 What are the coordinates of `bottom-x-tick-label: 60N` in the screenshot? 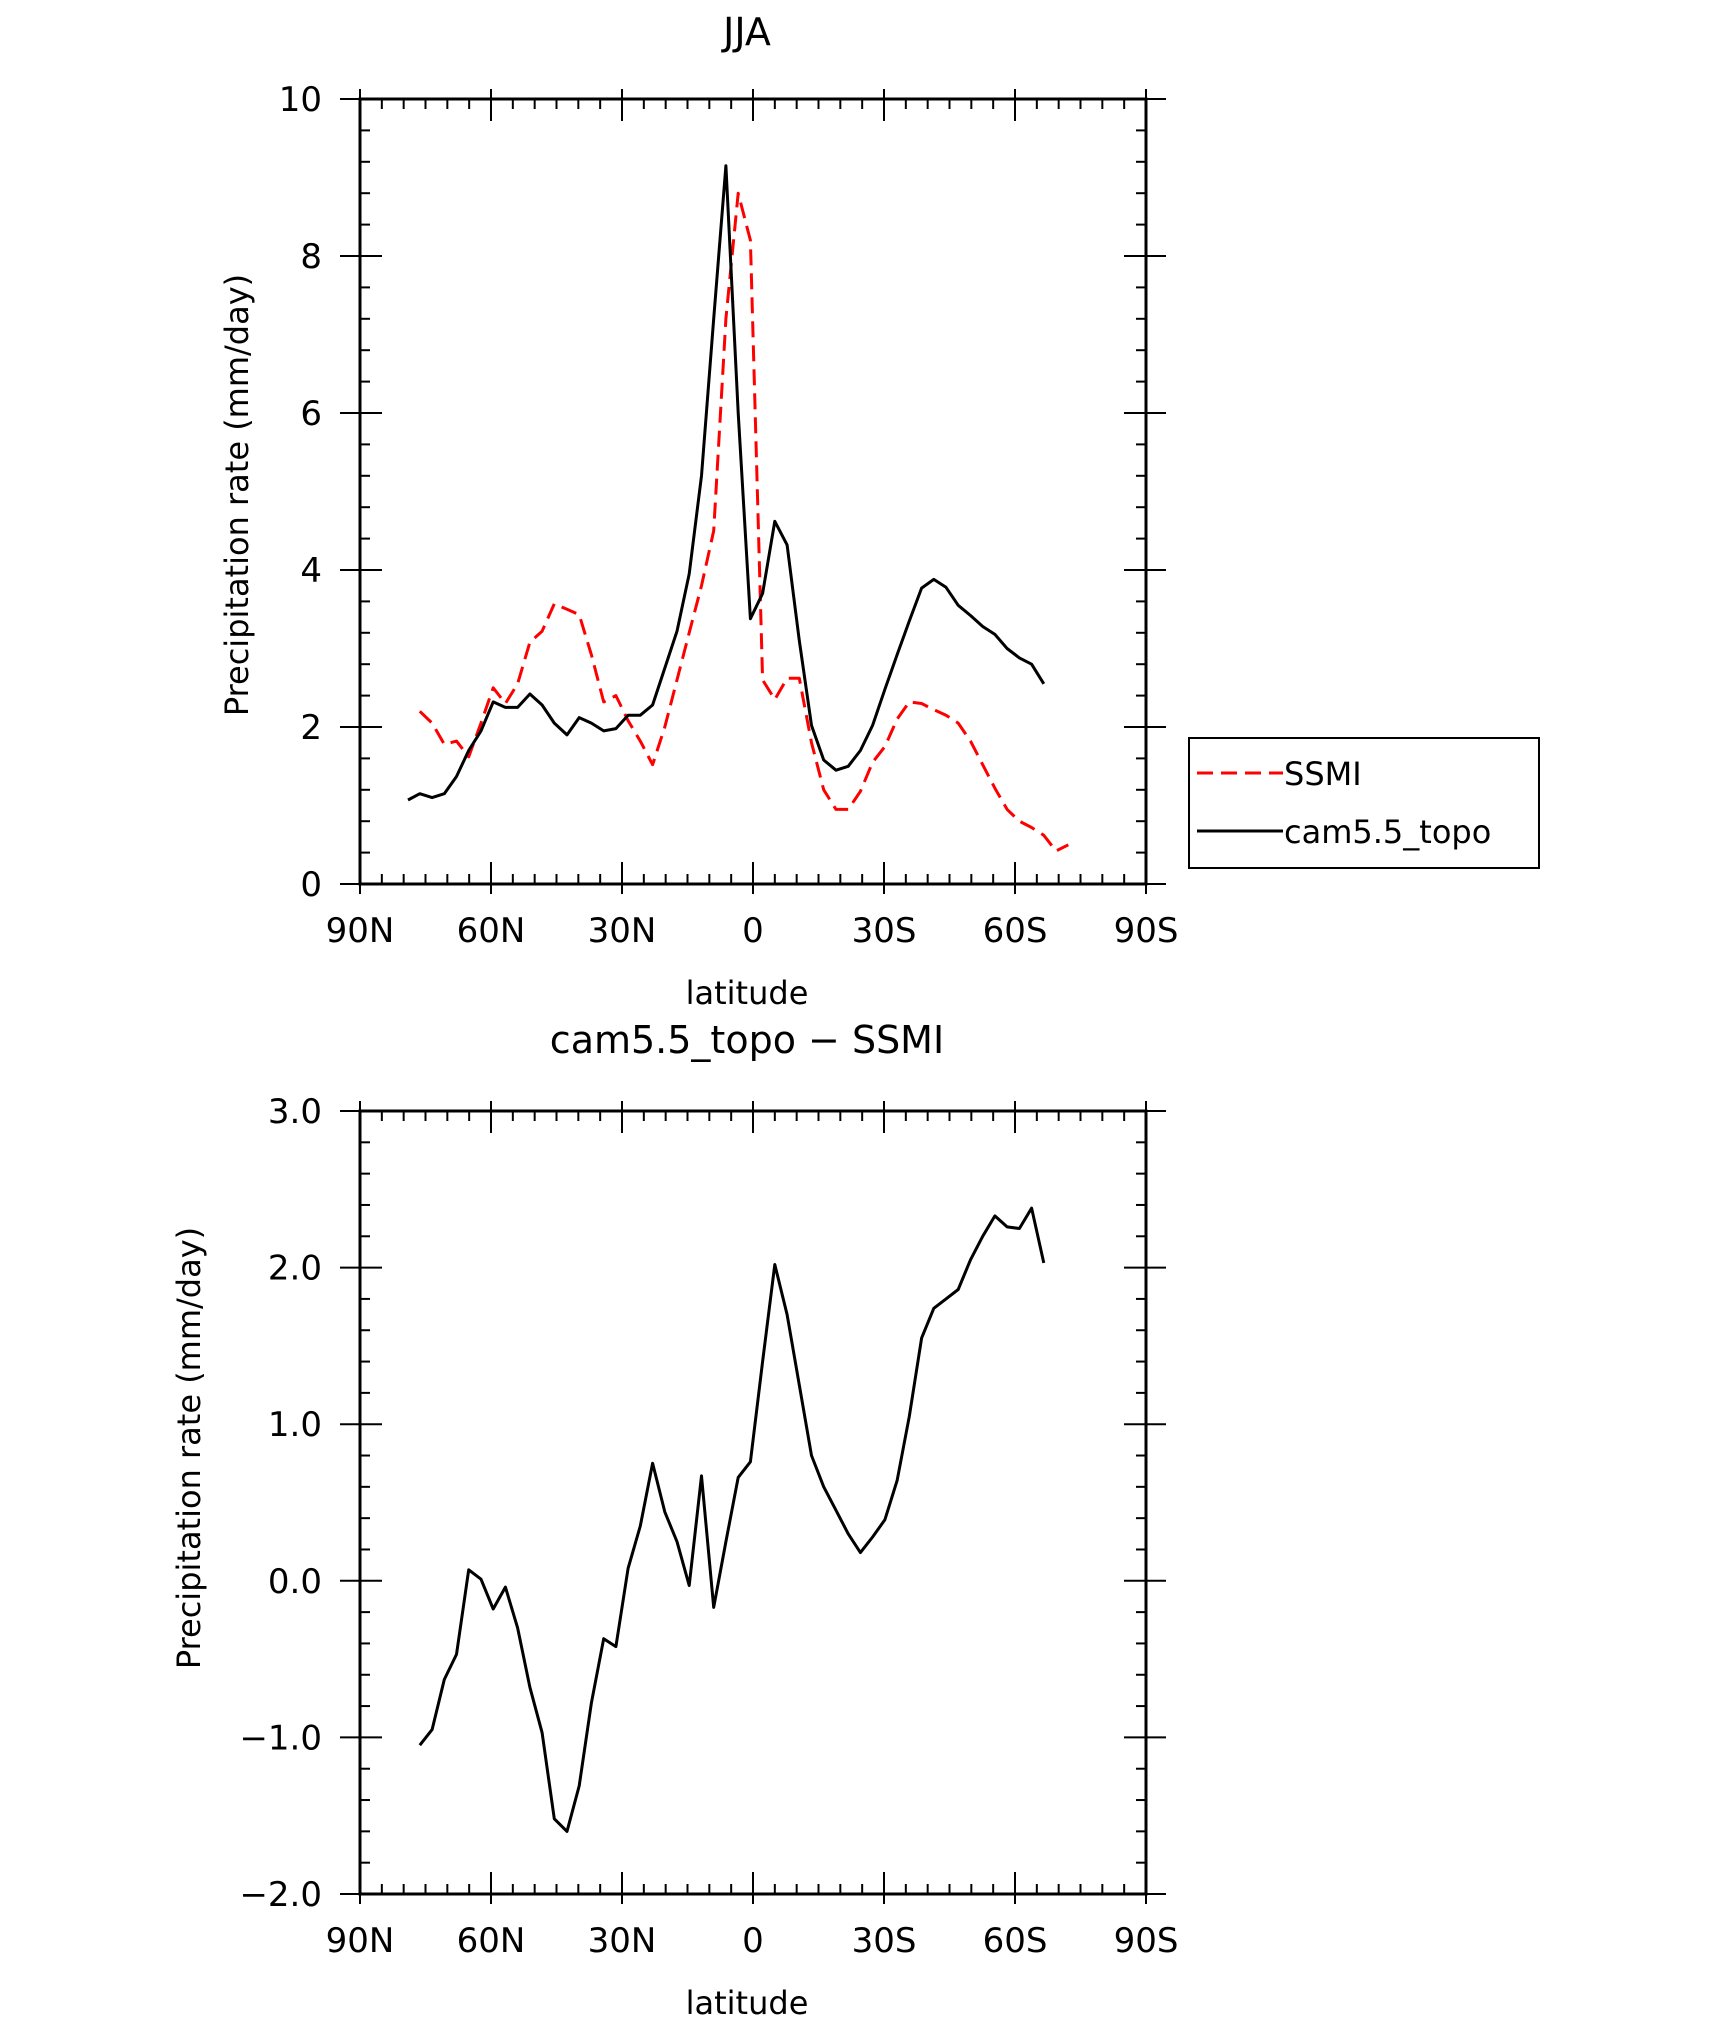 It's located at (491, 1941).